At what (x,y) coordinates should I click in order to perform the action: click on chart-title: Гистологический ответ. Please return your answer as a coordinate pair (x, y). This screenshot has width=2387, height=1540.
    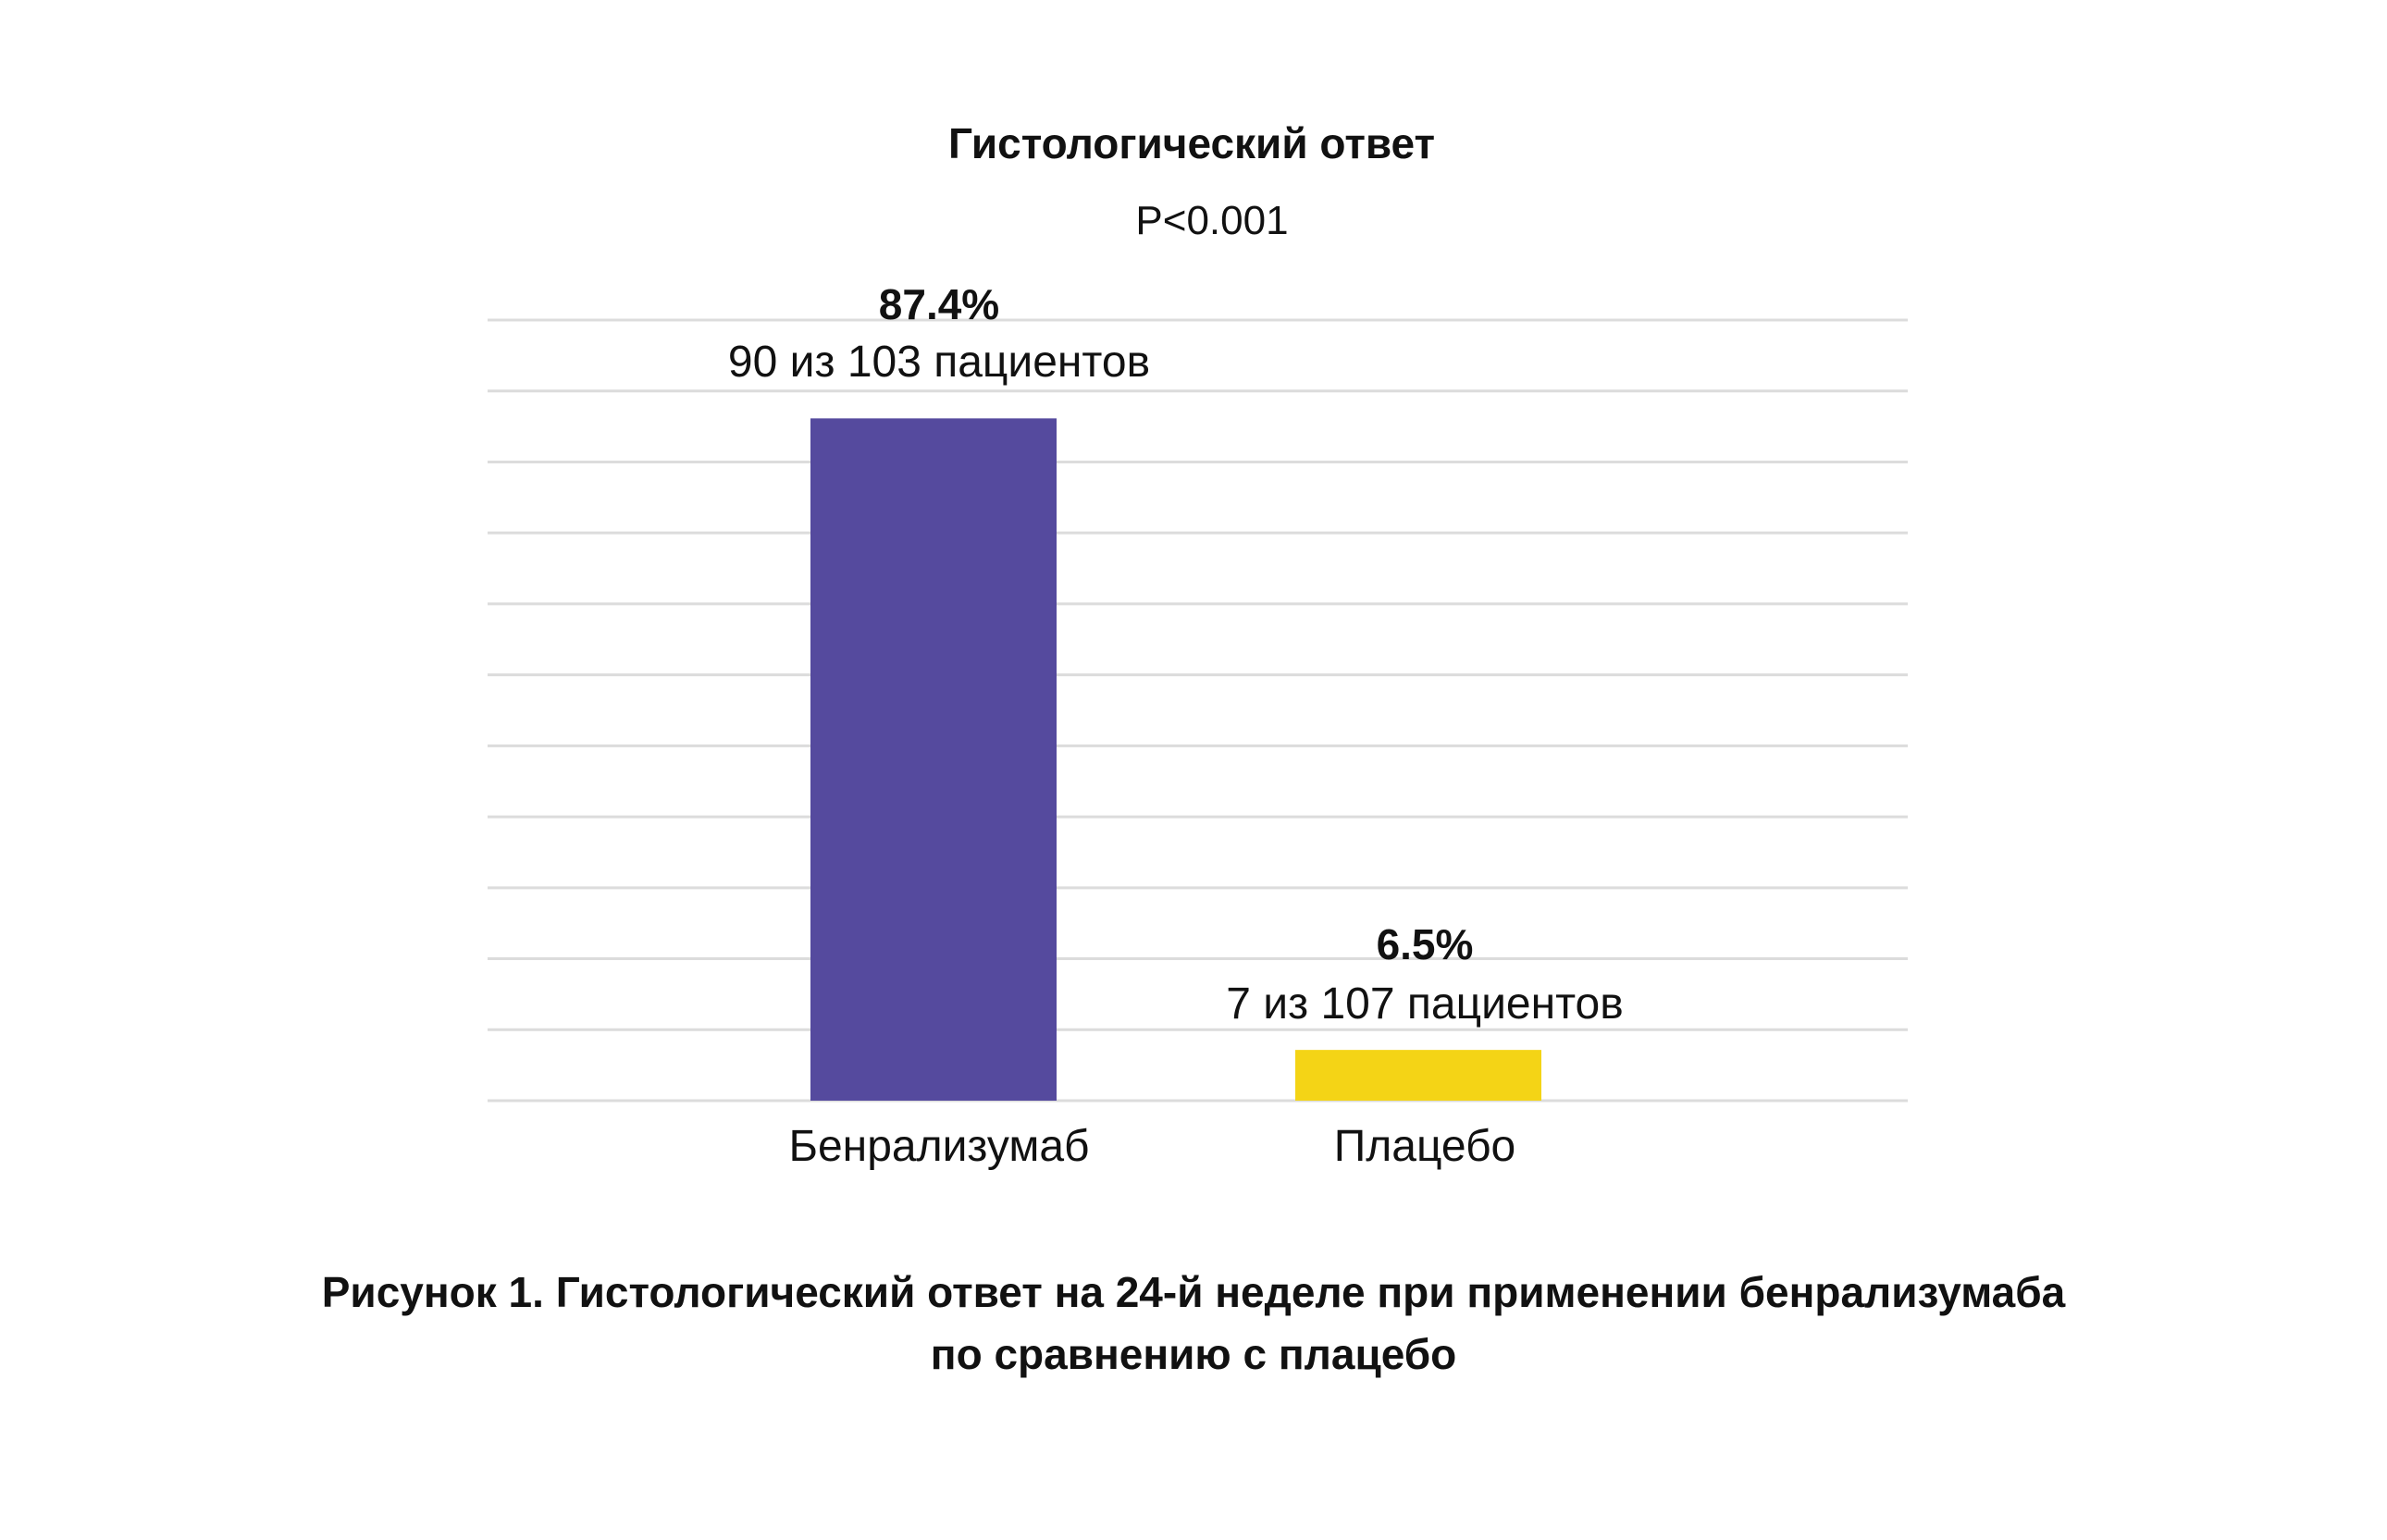
    Looking at the image, I should click on (1191, 143).